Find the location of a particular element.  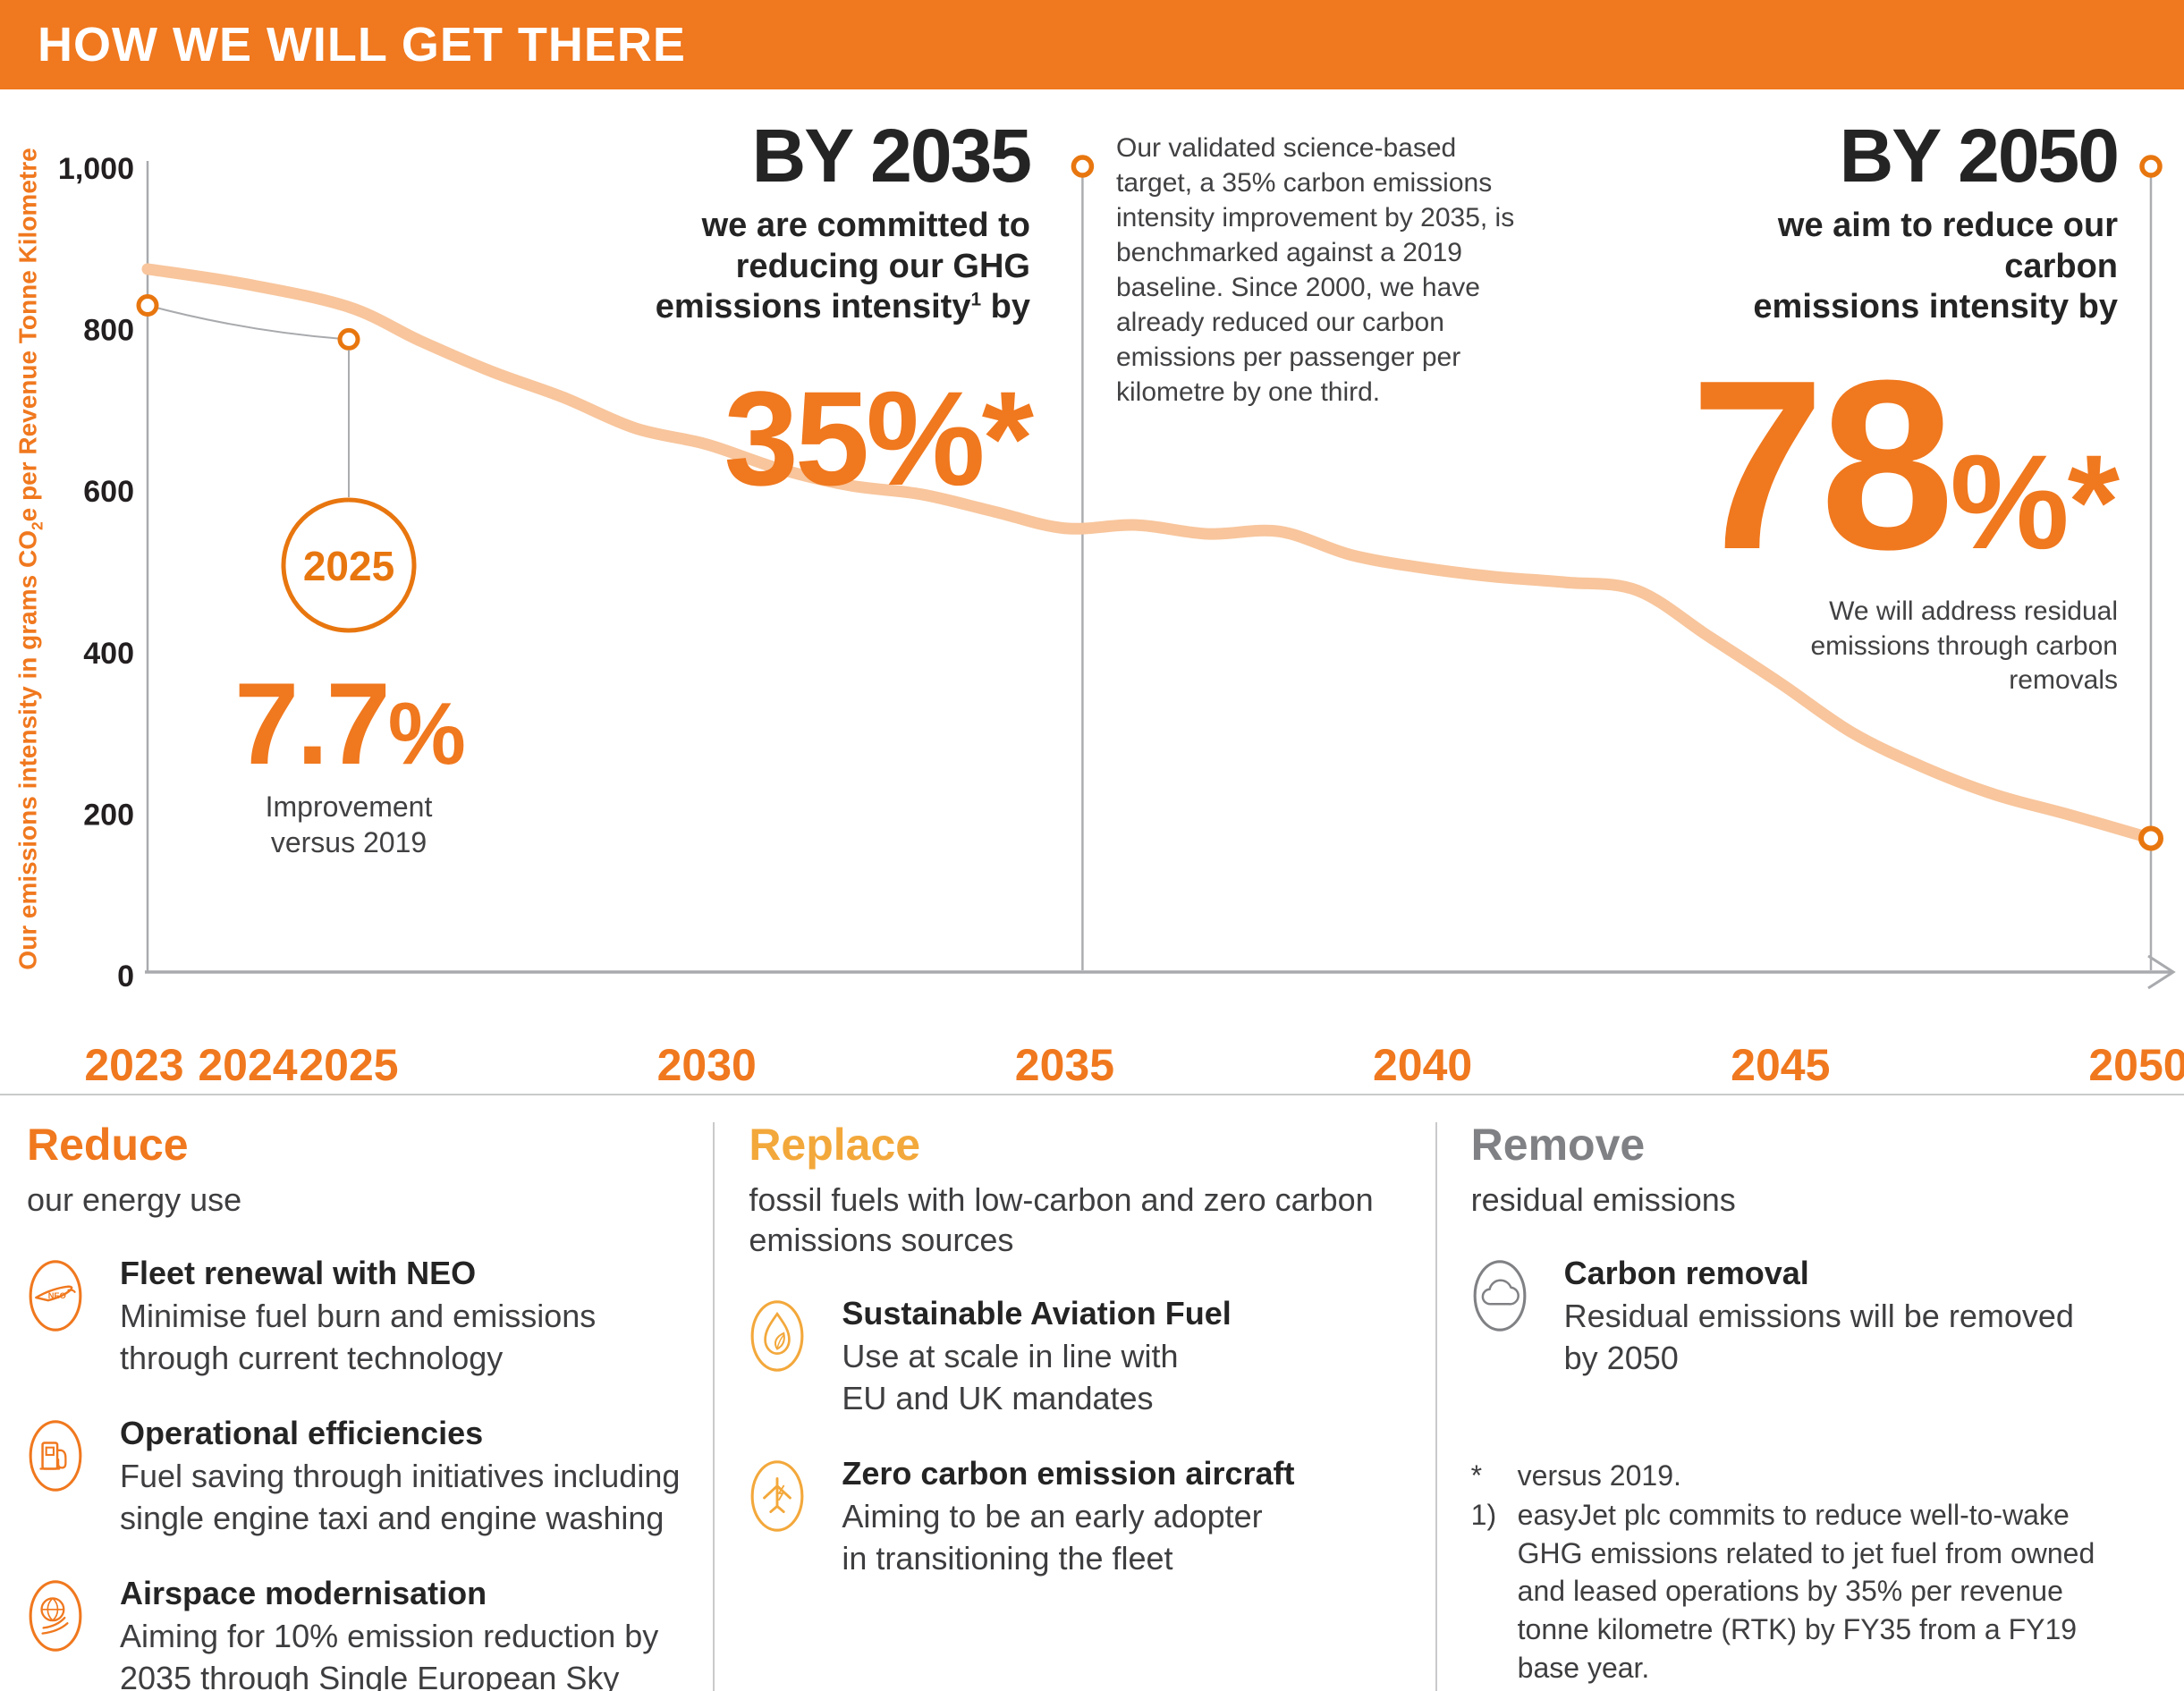

x-tick-label-2030: 2030 is located at coordinates (707, 1065).